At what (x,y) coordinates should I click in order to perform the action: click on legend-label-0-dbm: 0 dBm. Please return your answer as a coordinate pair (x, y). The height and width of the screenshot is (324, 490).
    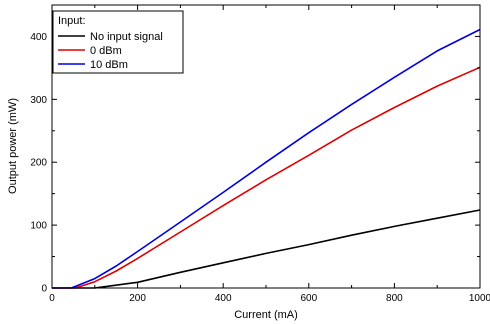
    Looking at the image, I should click on (106, 51).